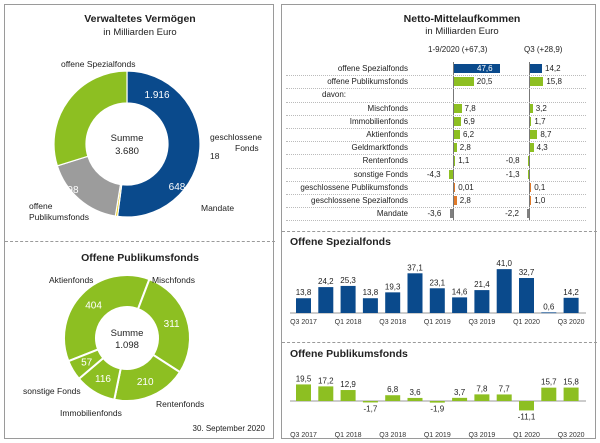 Image resolution: width=600 pixels, height=443 pixels. Describe the element at coordinates (505, 388) in the screenshot. I see `bar2-value-9: 7,7` at that location.